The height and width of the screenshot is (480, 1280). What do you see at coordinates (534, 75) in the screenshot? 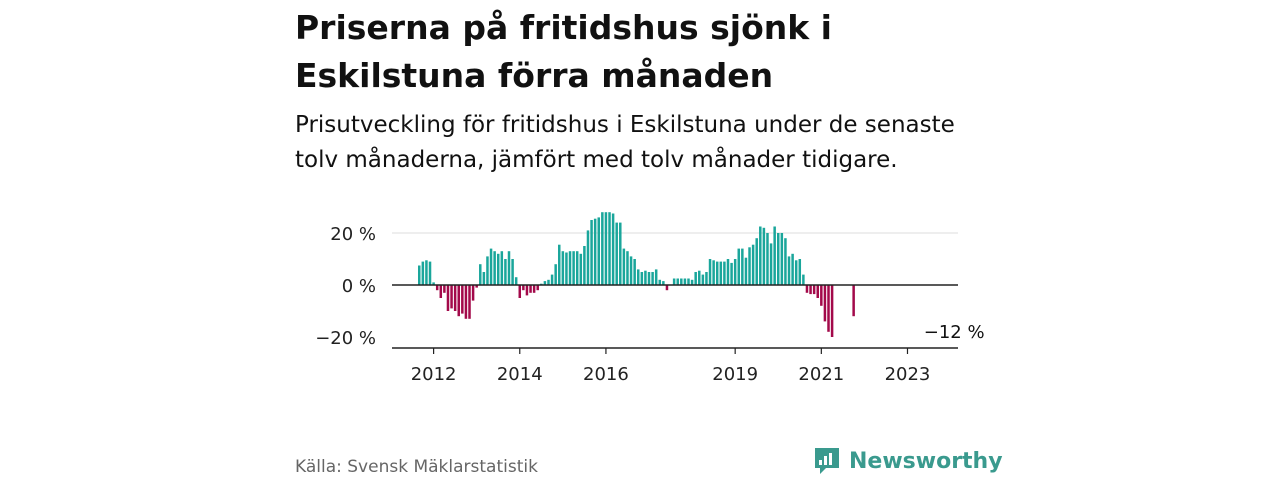
I see `title-line-2: Eskilstuna förra månaden` at bounding box center [534, 75].